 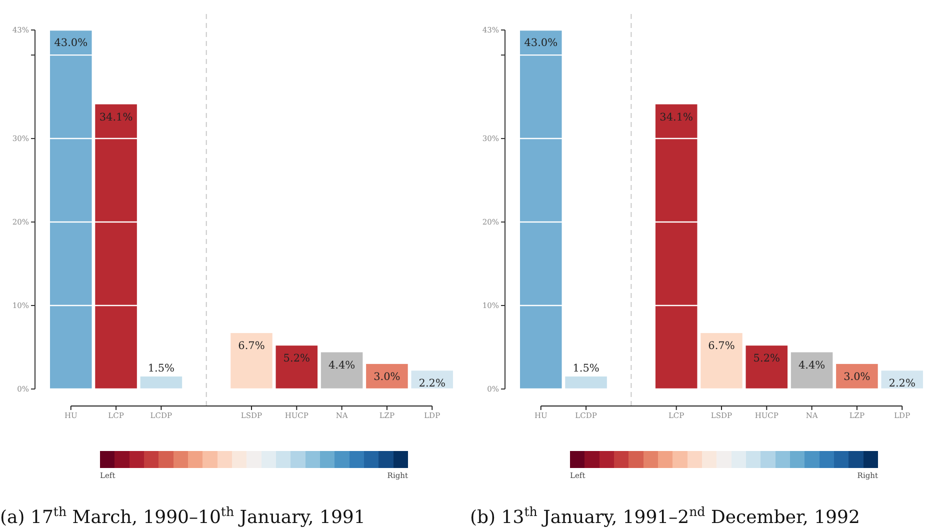 I want to click on text: (b) 13$^{th}$ January, 1991–2$^{nd}$ December, 1992, so click(x=665, y=516).